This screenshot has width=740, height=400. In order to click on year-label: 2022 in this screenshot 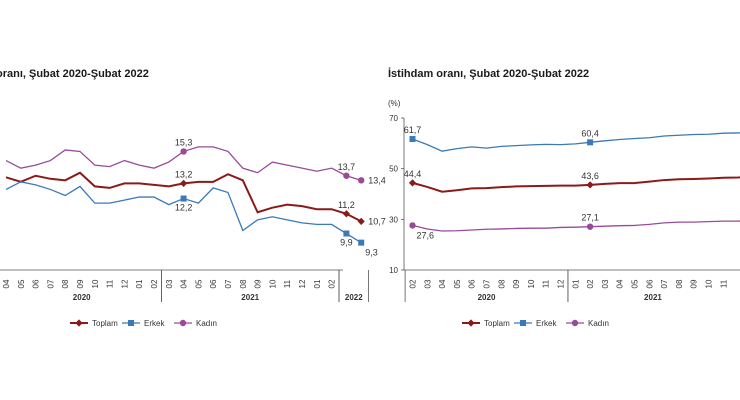, I will do `click(354, 297)`.